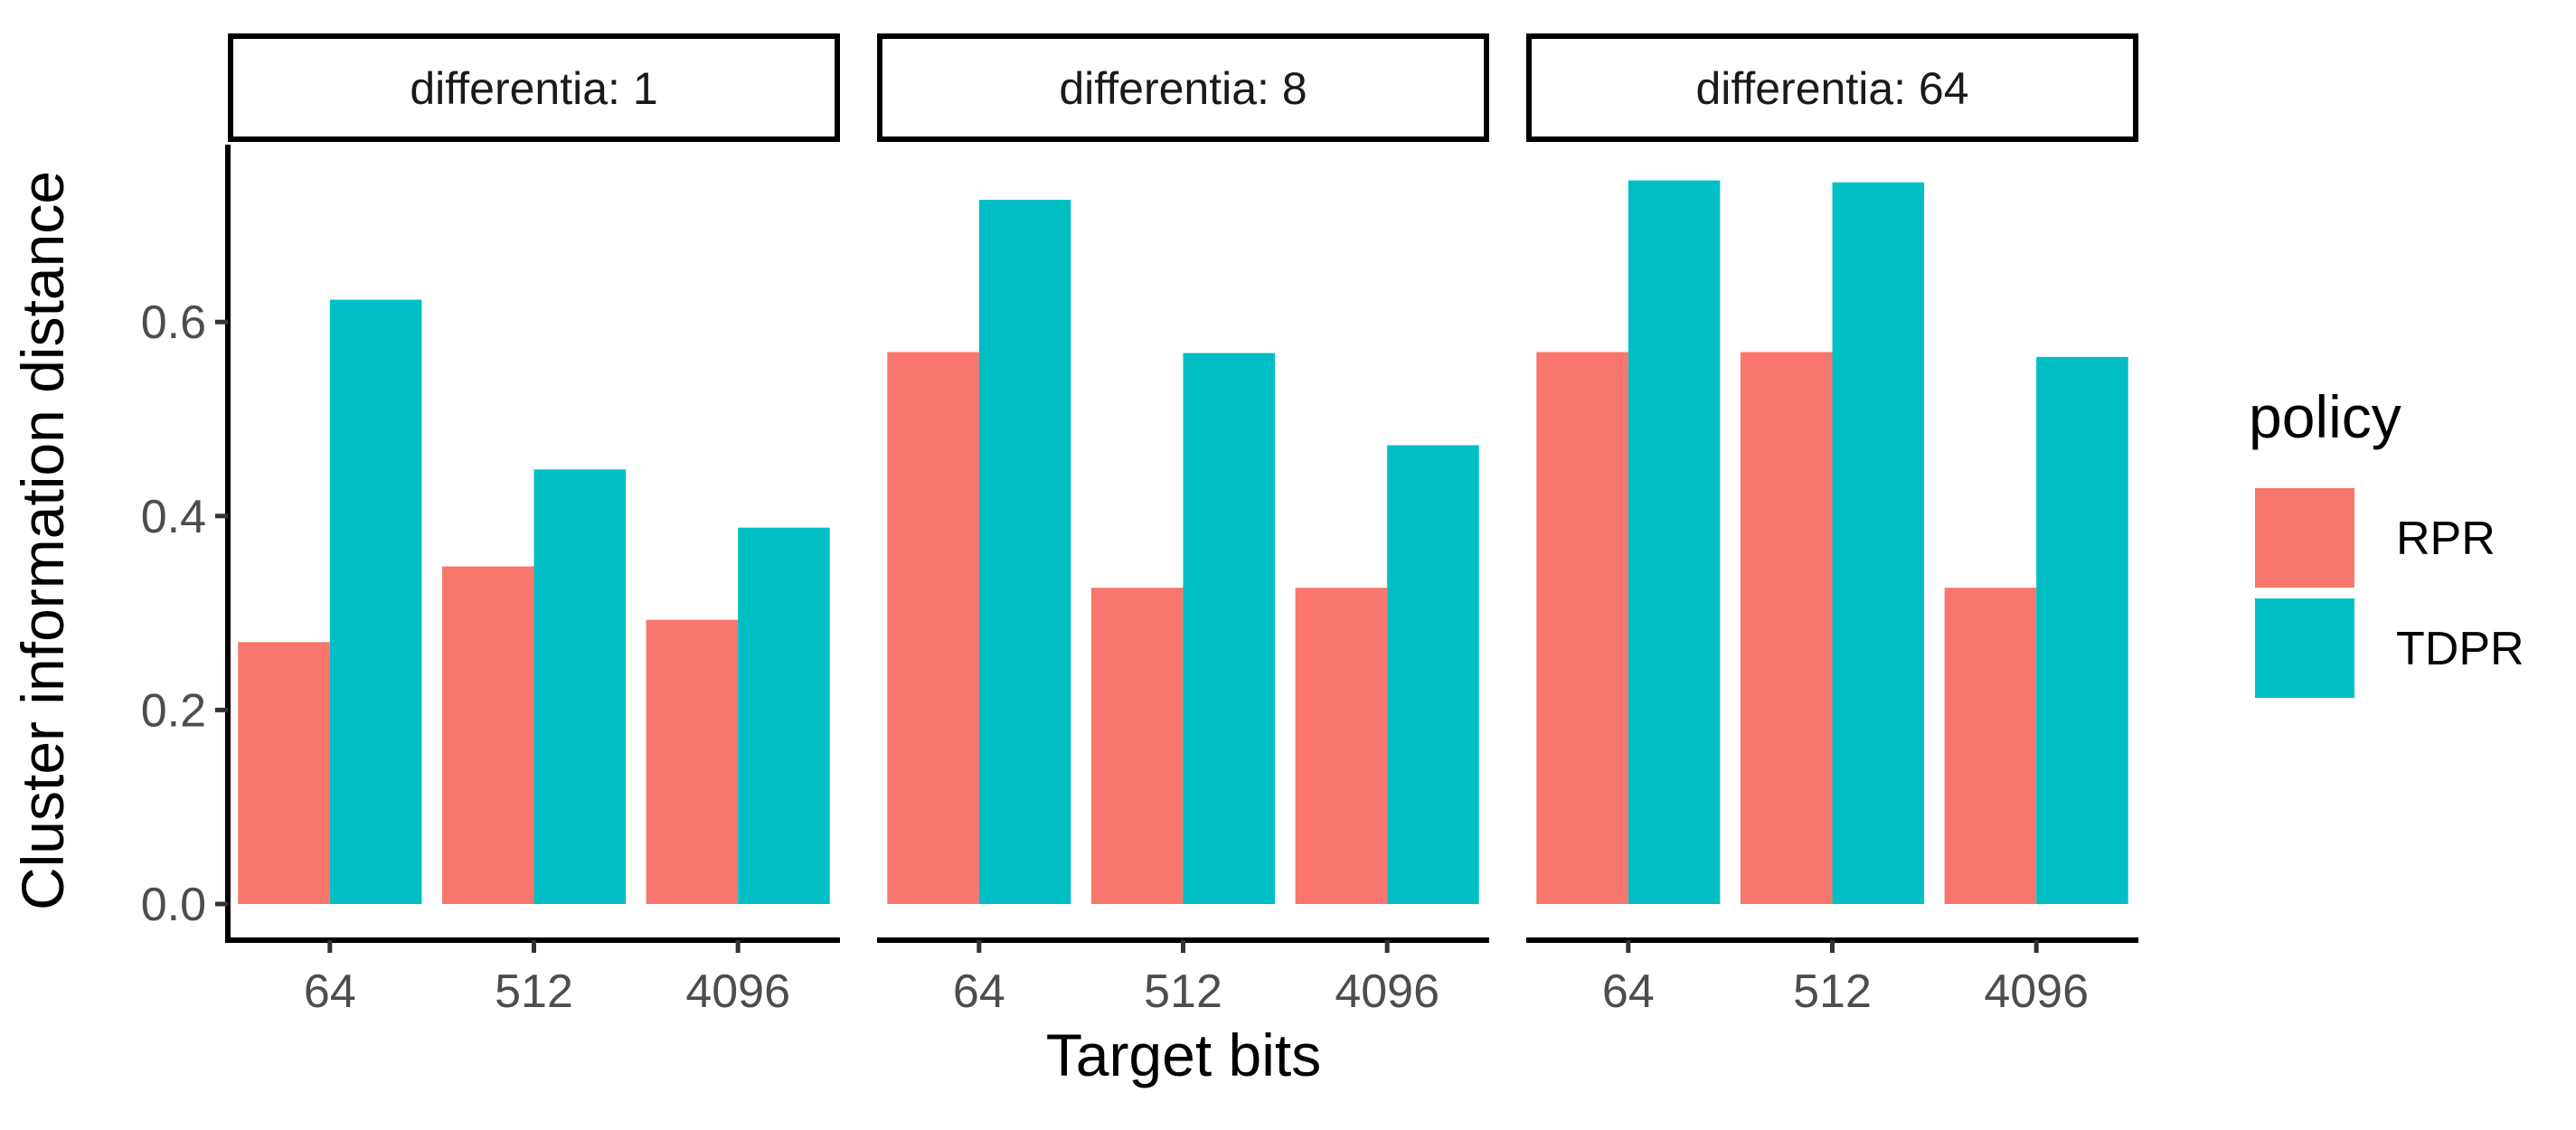 Image resolution: width=2576 pixels, height=1130 pixels. I want to click on legend-label: RPR, so click(2446, 539).